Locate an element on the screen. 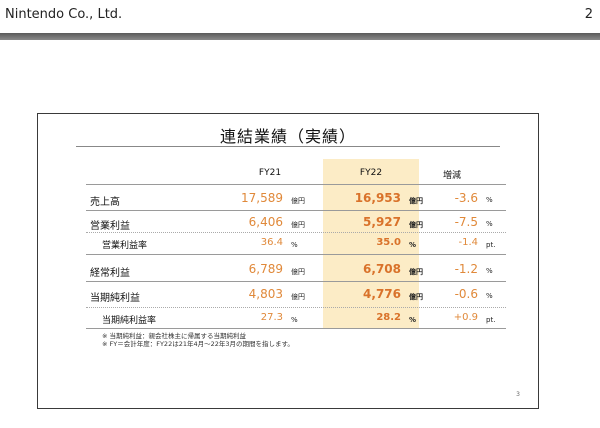 The width and height of the screenshot is (600, 428). fy22-highlight is located at coordinates (371, 243).